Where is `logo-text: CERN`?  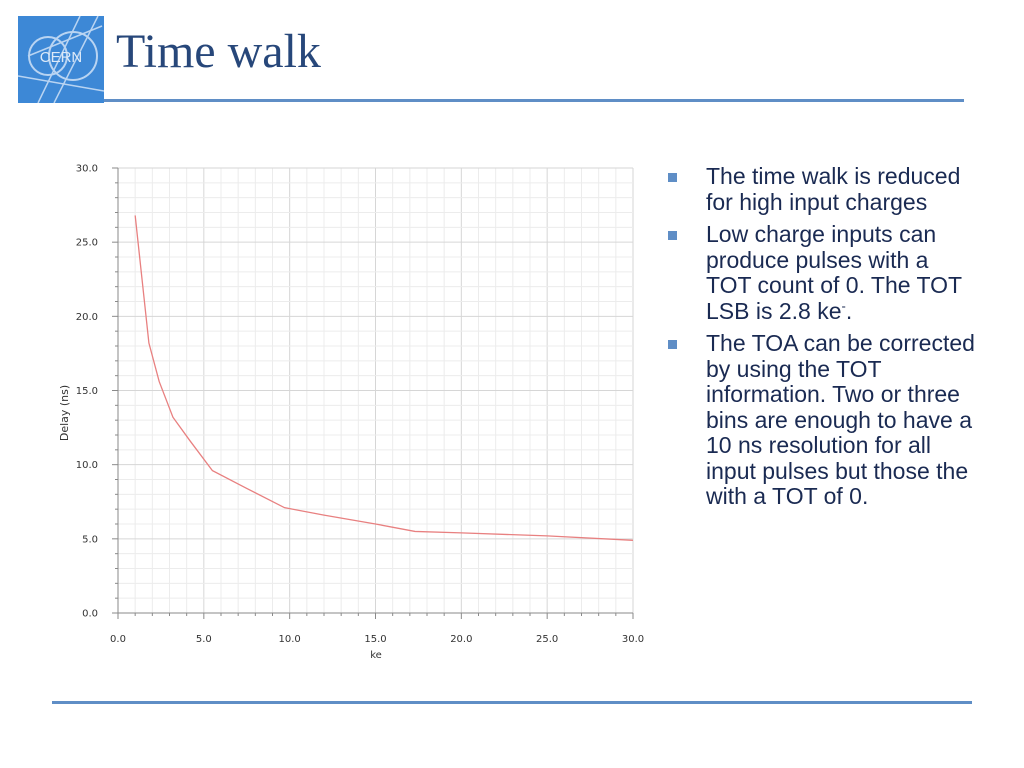
logo-text: CERN is located at coordinates (61, 57).